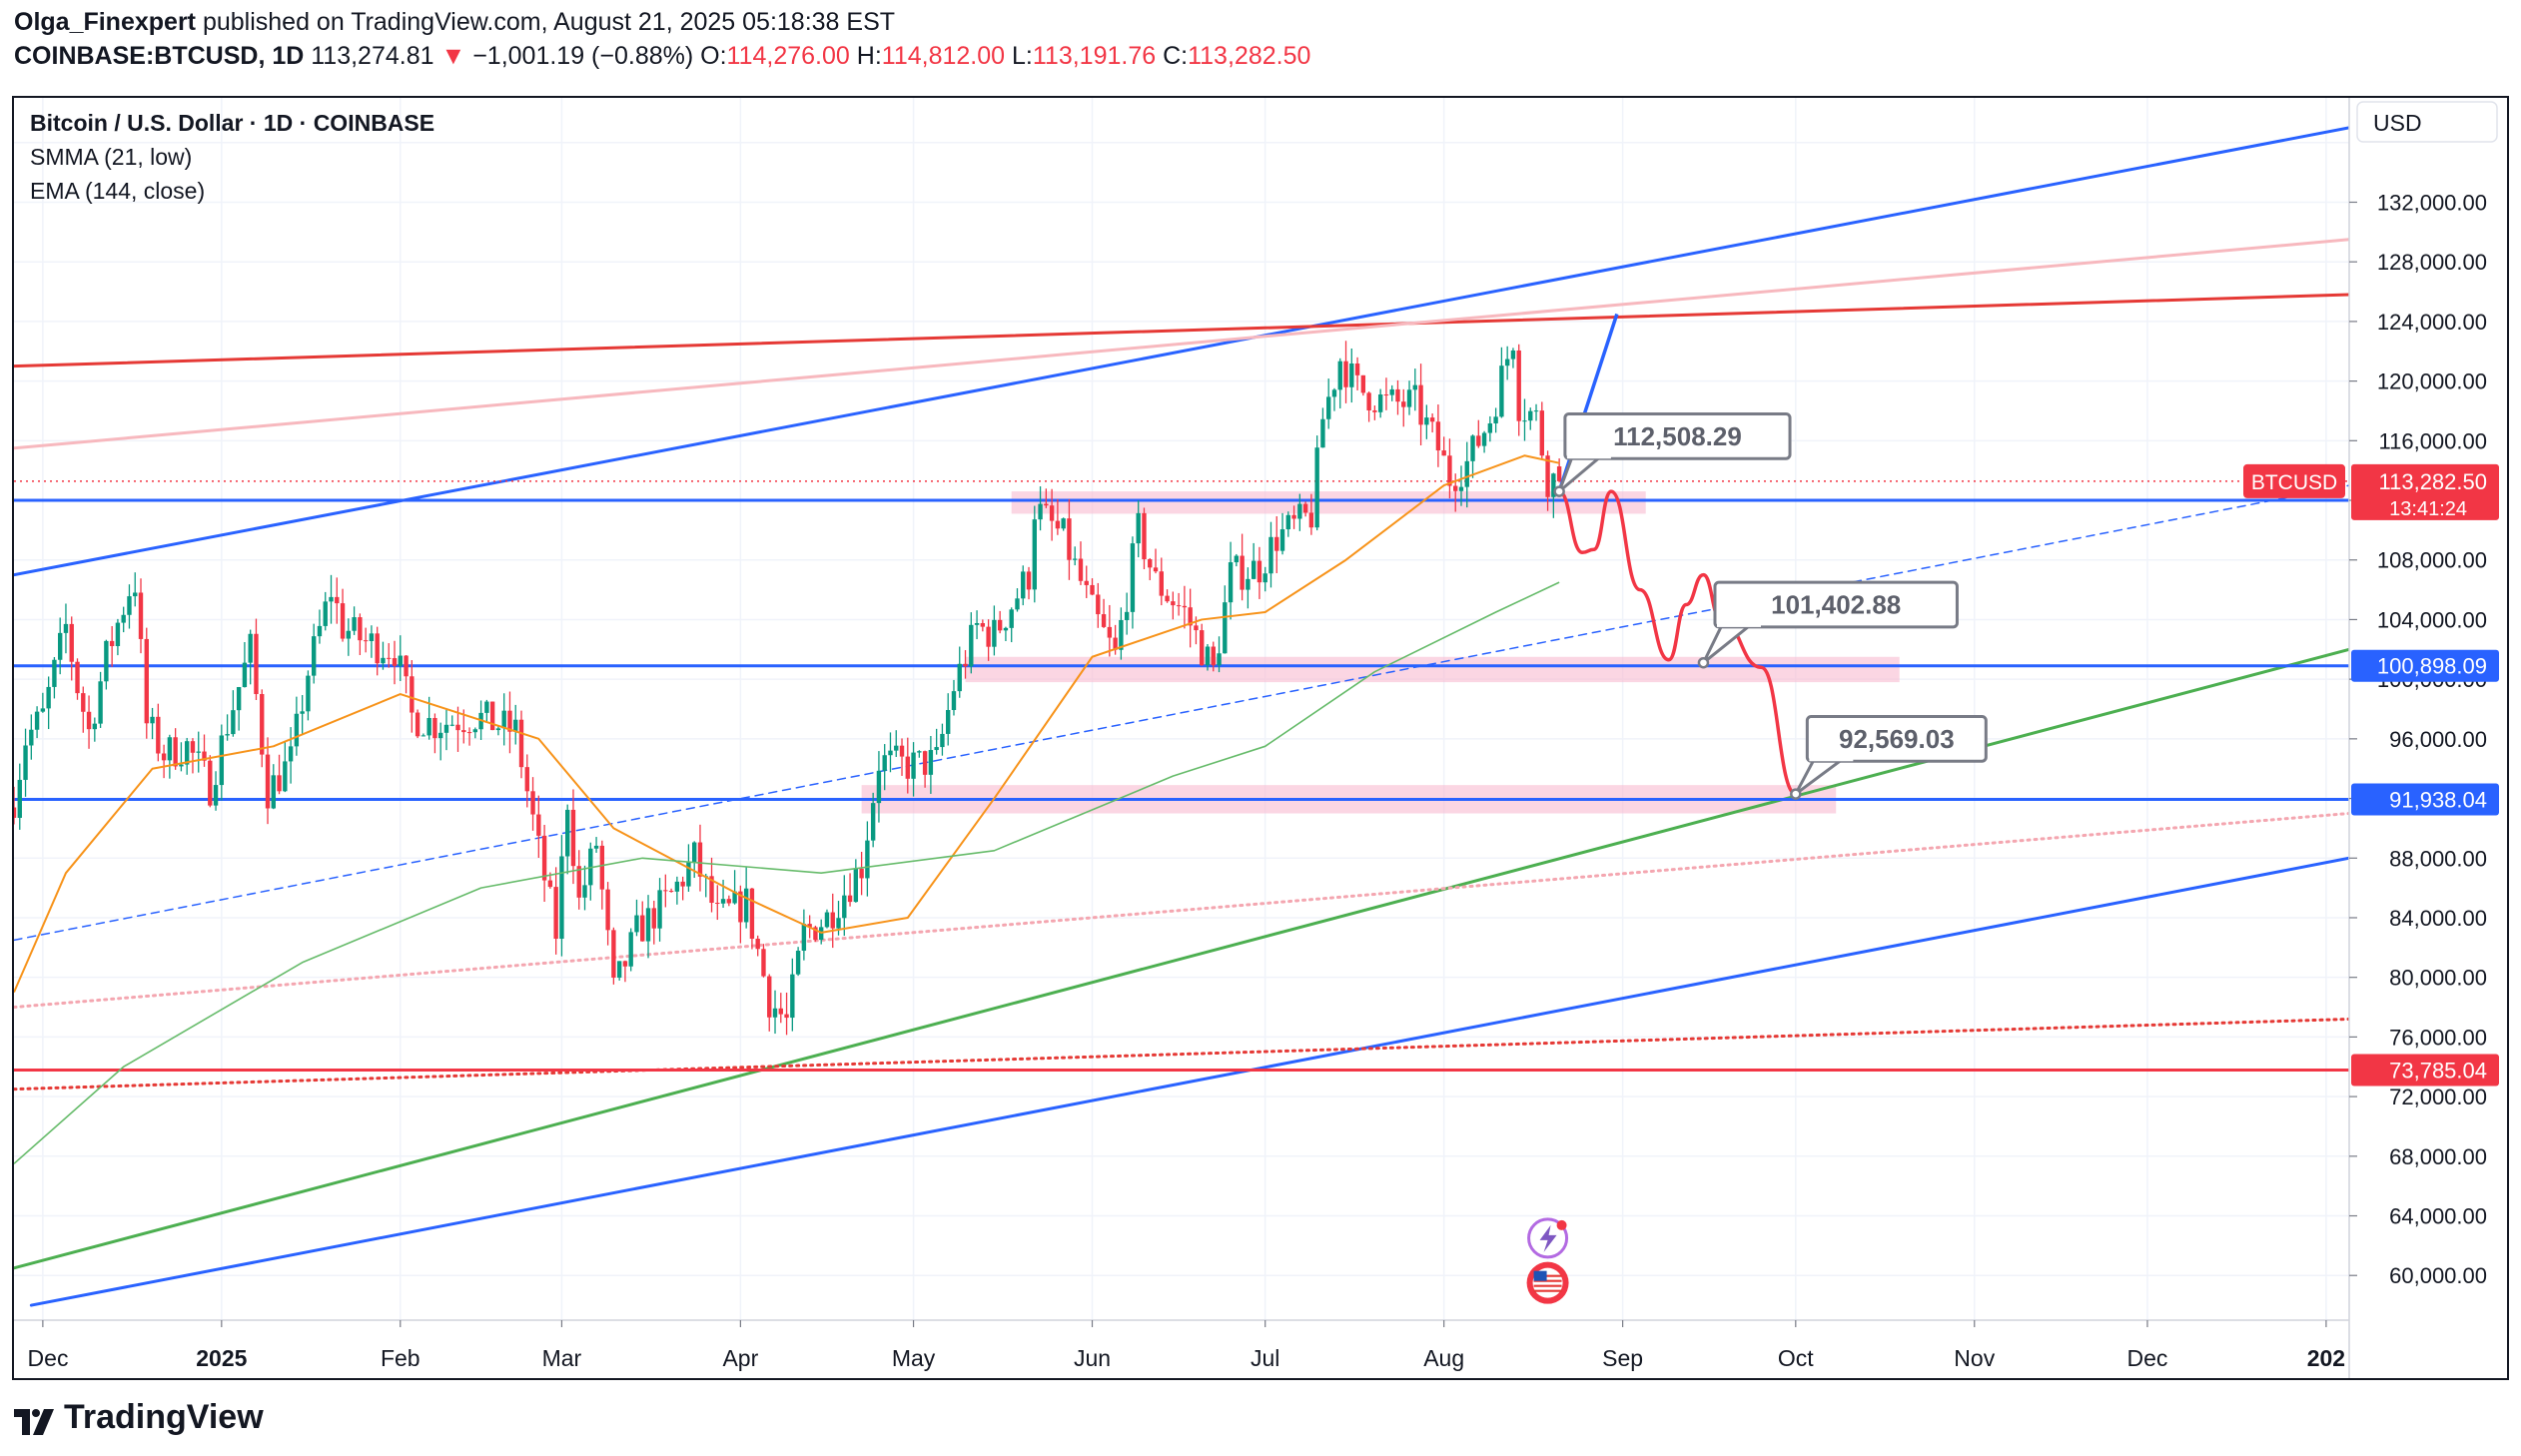 Image resolution: width=2521 pixels, height=1456 pixels. Describe the element at coordinates (2425, 1070) in the screenshot. I see `price-tag: 73,785.04` at that location.